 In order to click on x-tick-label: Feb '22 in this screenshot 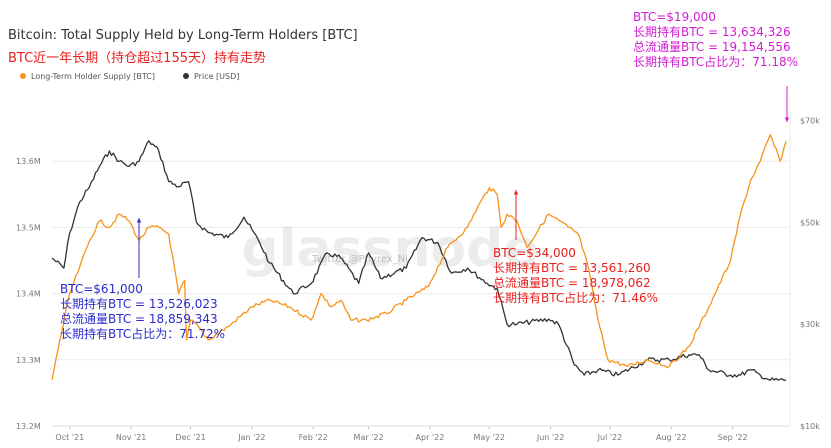, I will do `click(313, 437)`.